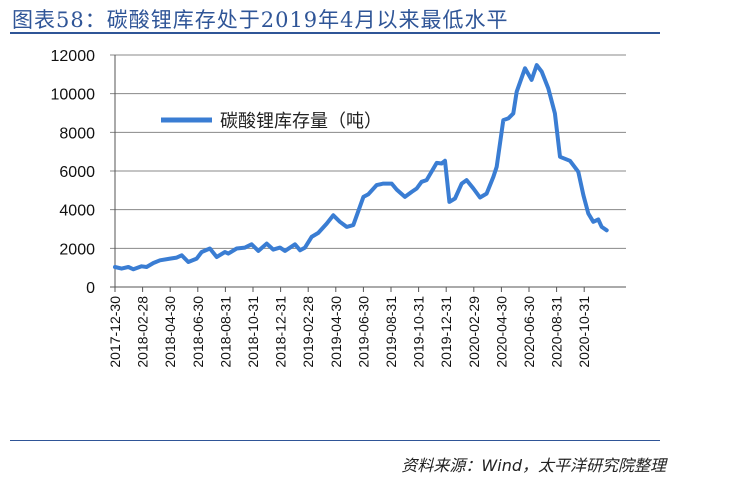 This screenshot has height=504, width=746. Describe the element at coordinates (77, 133) in the screenshot. I see `y-tick-label: 8000` at that location.